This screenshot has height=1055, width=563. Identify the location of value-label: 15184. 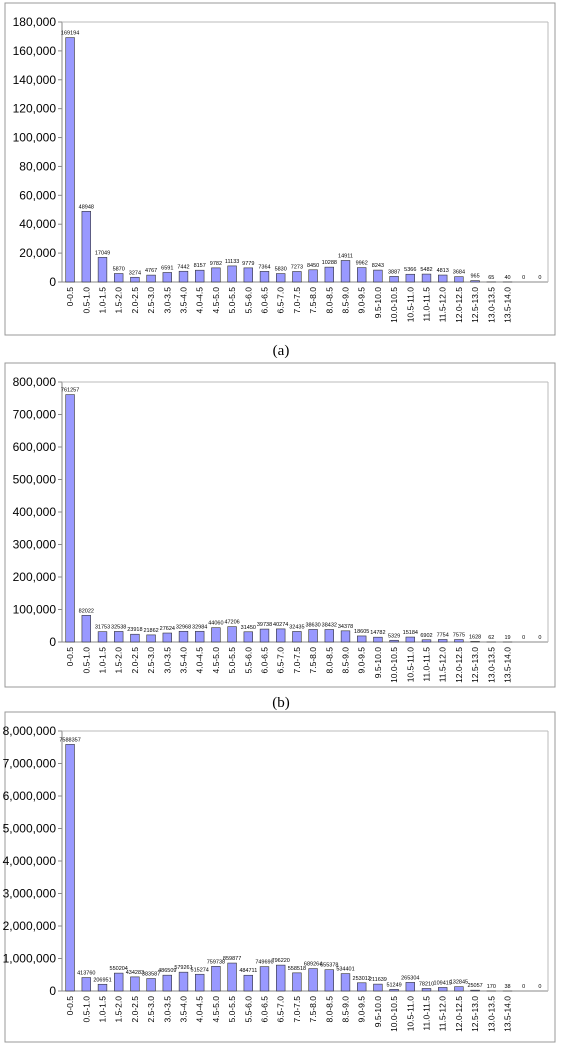
(410, 633).